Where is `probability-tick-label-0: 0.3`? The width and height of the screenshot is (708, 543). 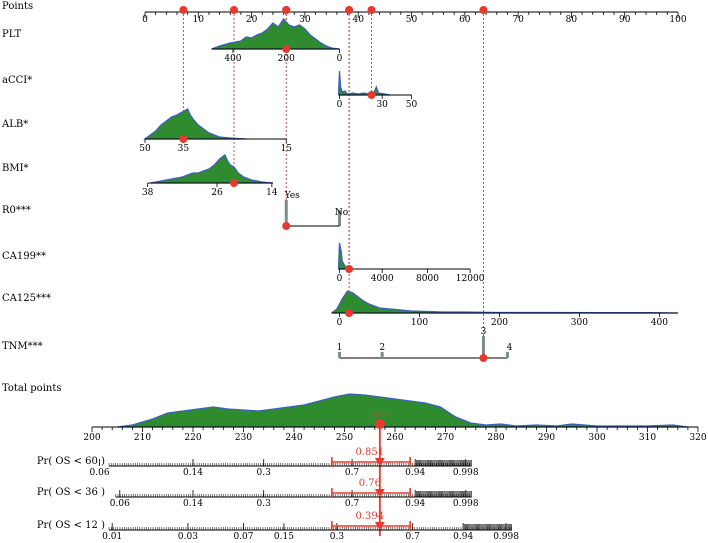
probability-tick-label-0: 0.3 is located at coordinates (264, 473).